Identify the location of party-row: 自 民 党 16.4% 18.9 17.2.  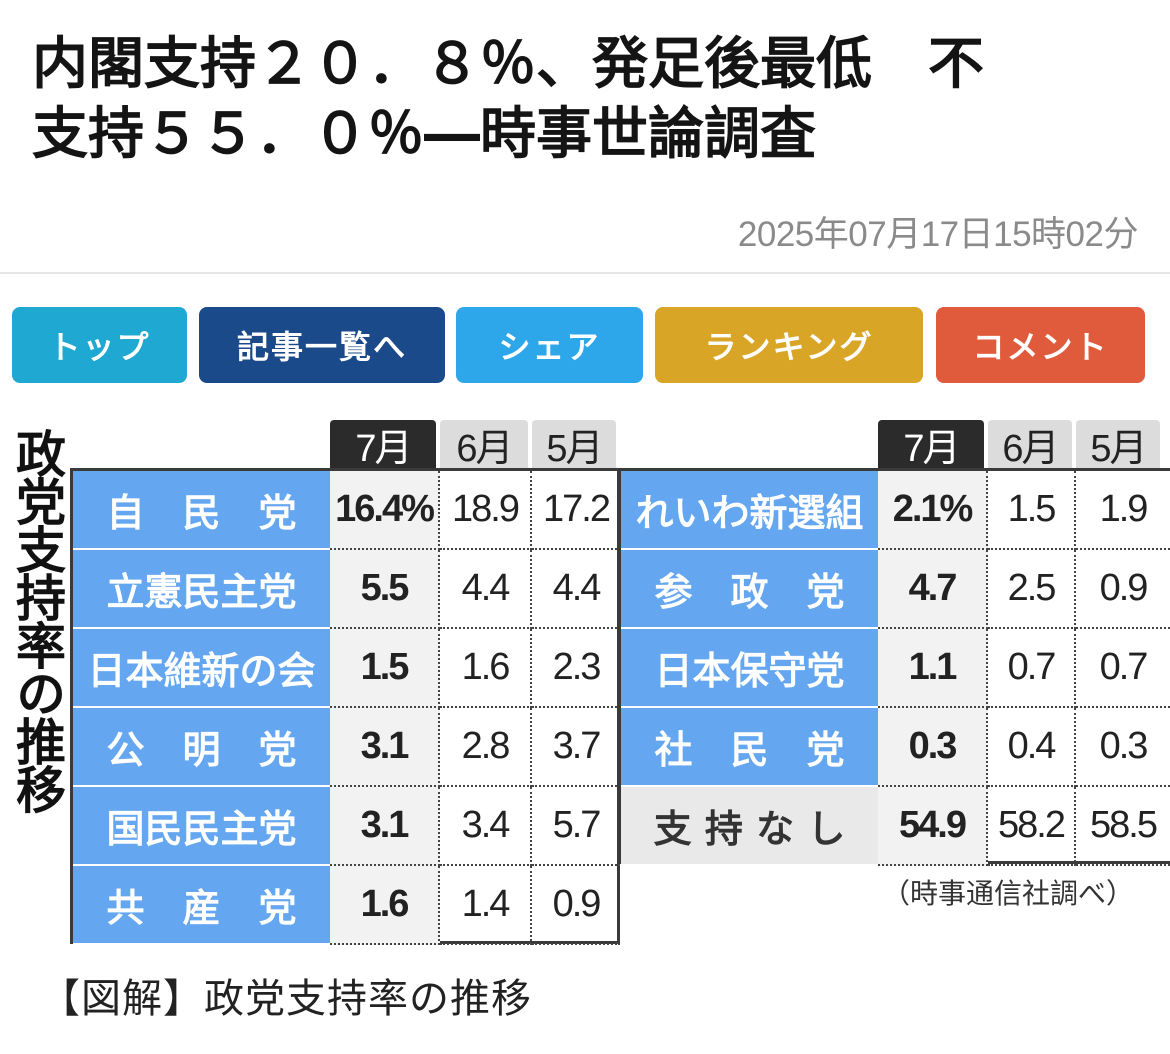
(346, 510).